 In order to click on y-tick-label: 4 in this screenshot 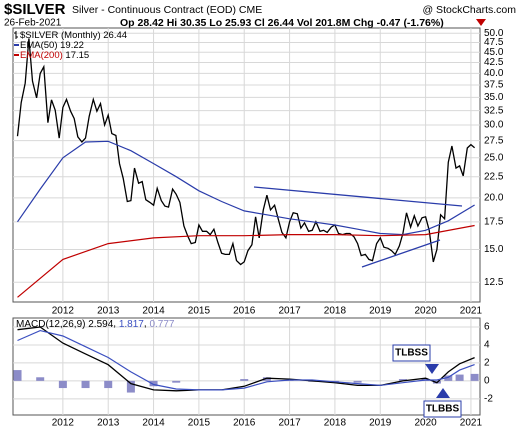, I will do `click(487, 345)`.